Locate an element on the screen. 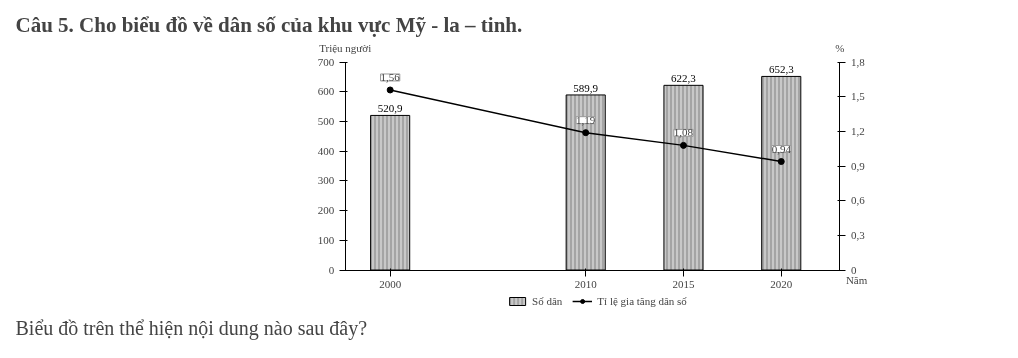 The image size is (1018, 358). y-axis-title: Triệu người is located at coordinates (345, 48).